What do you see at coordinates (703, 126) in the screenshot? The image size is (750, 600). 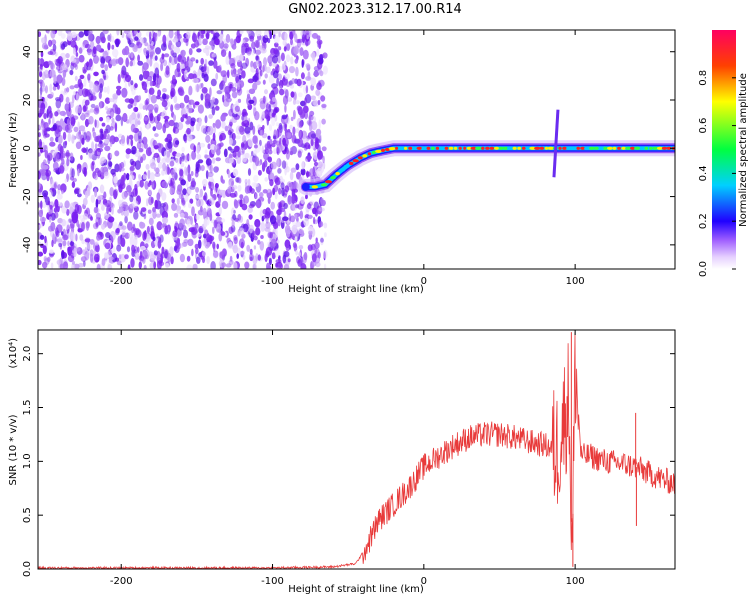 I see `colorbar-tick-label: 0.6` at bounding box center [703, 126].